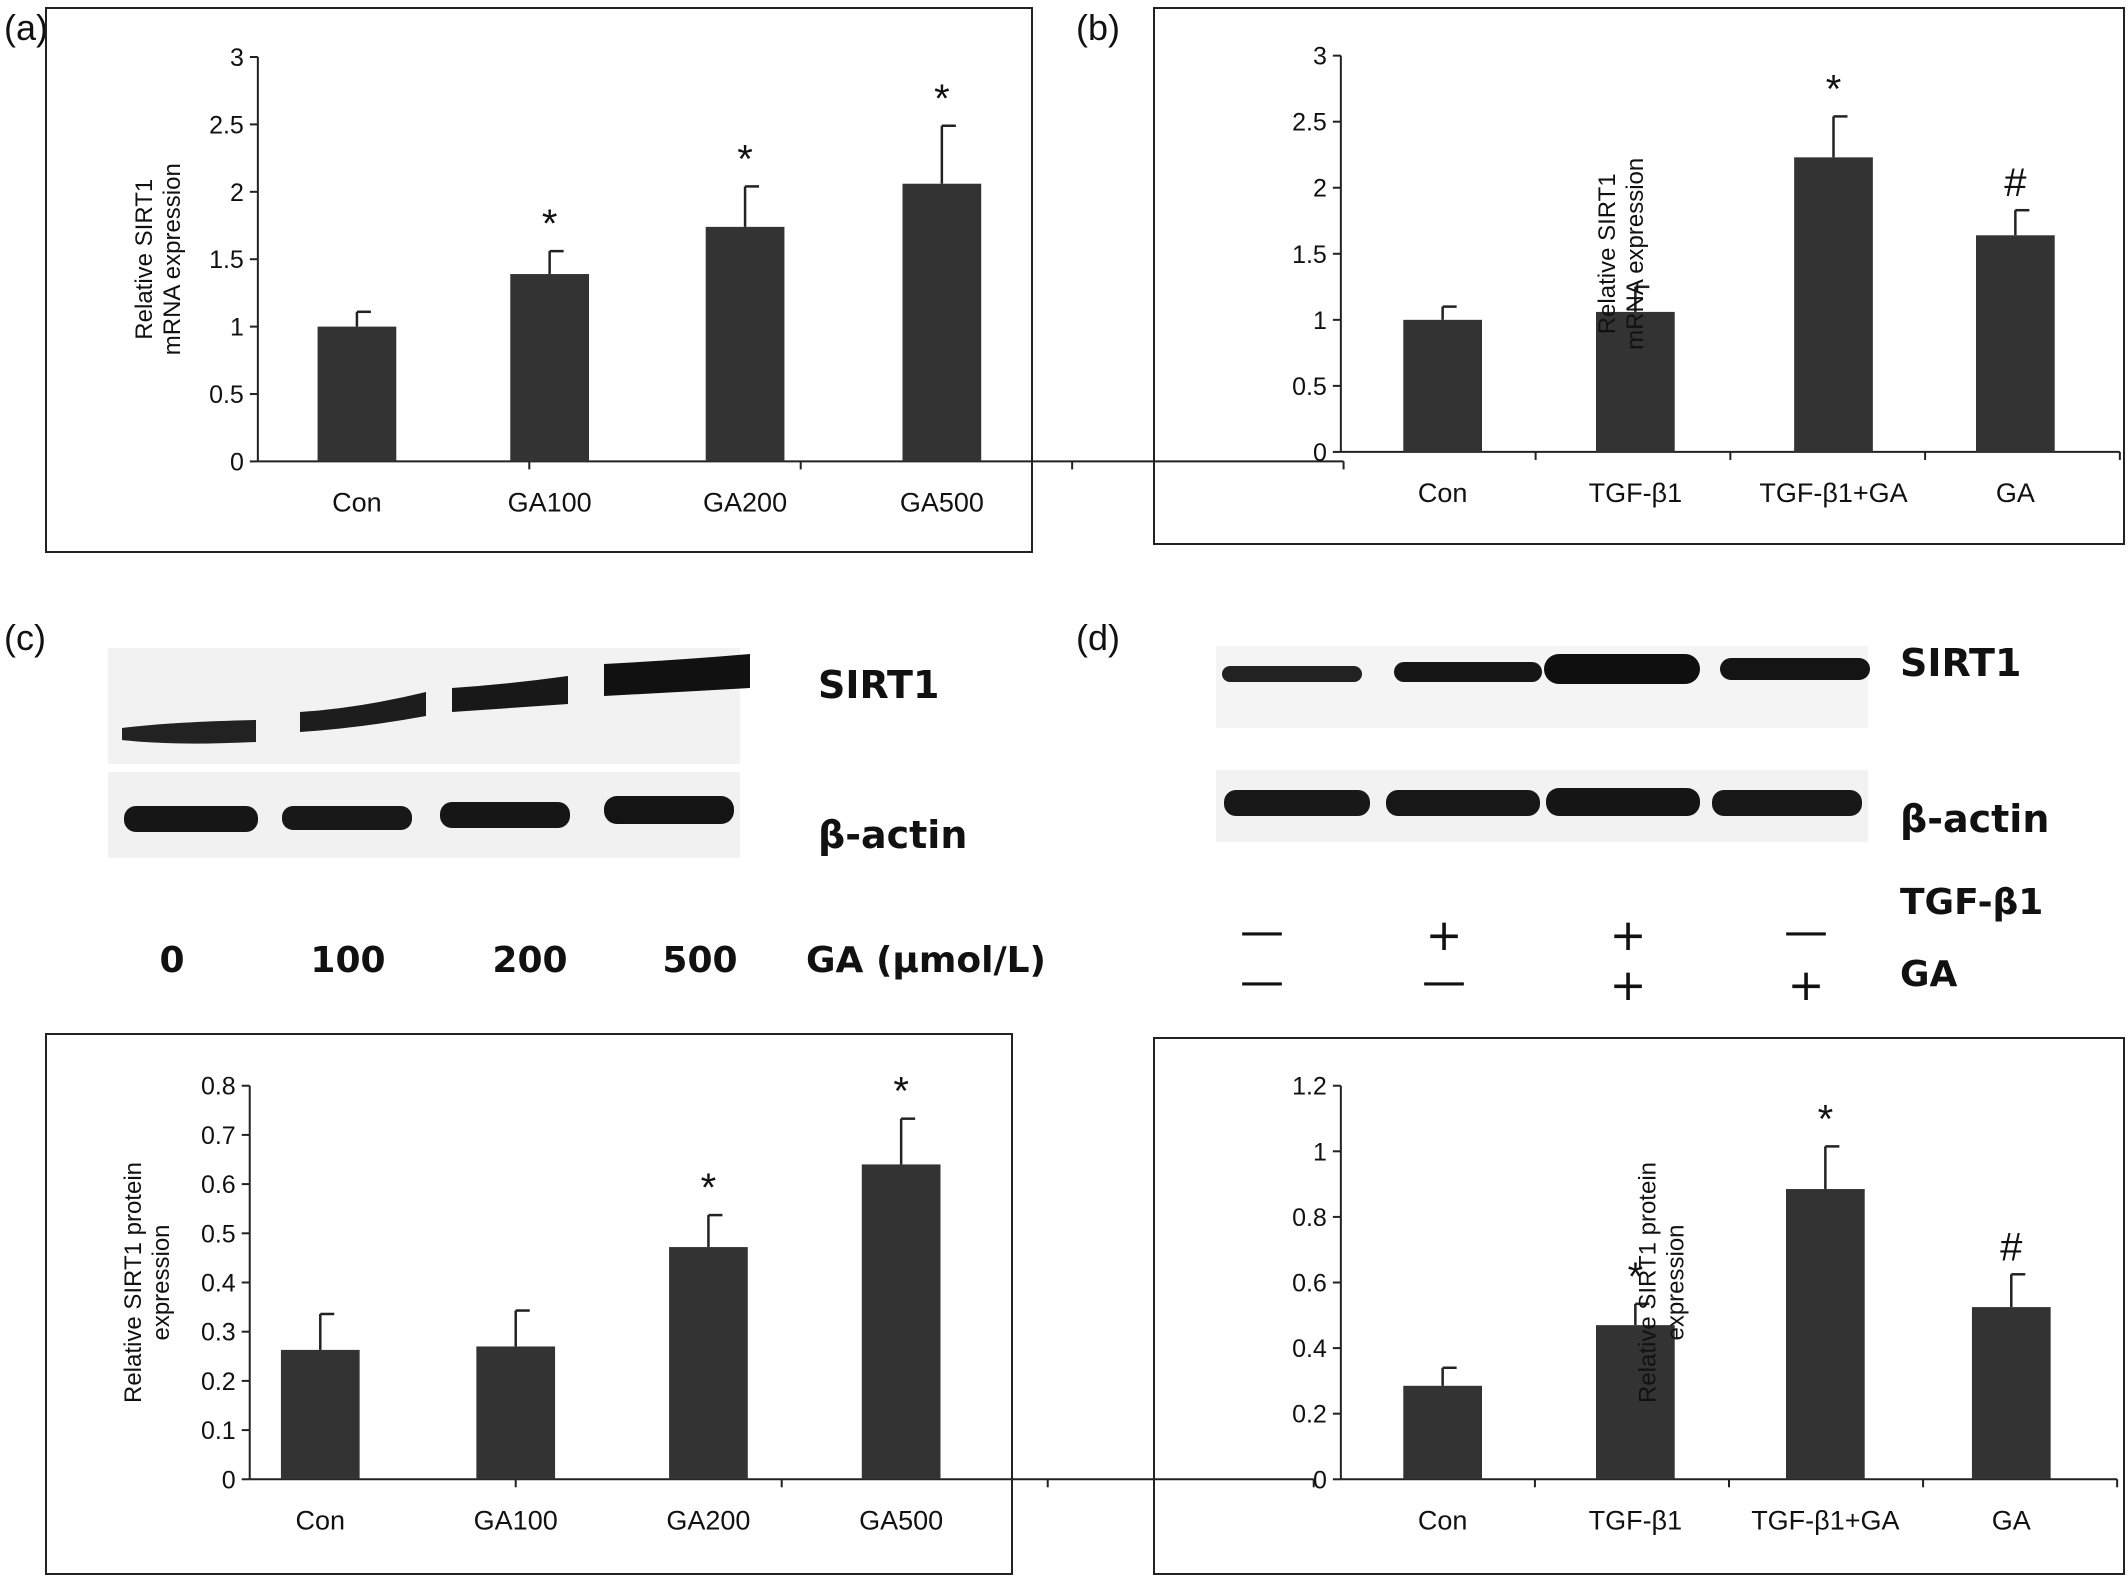  Describe the element at coordinates (892, 835) in the screenshot. I see `blot-c-label-actin: β-actin` at that location.